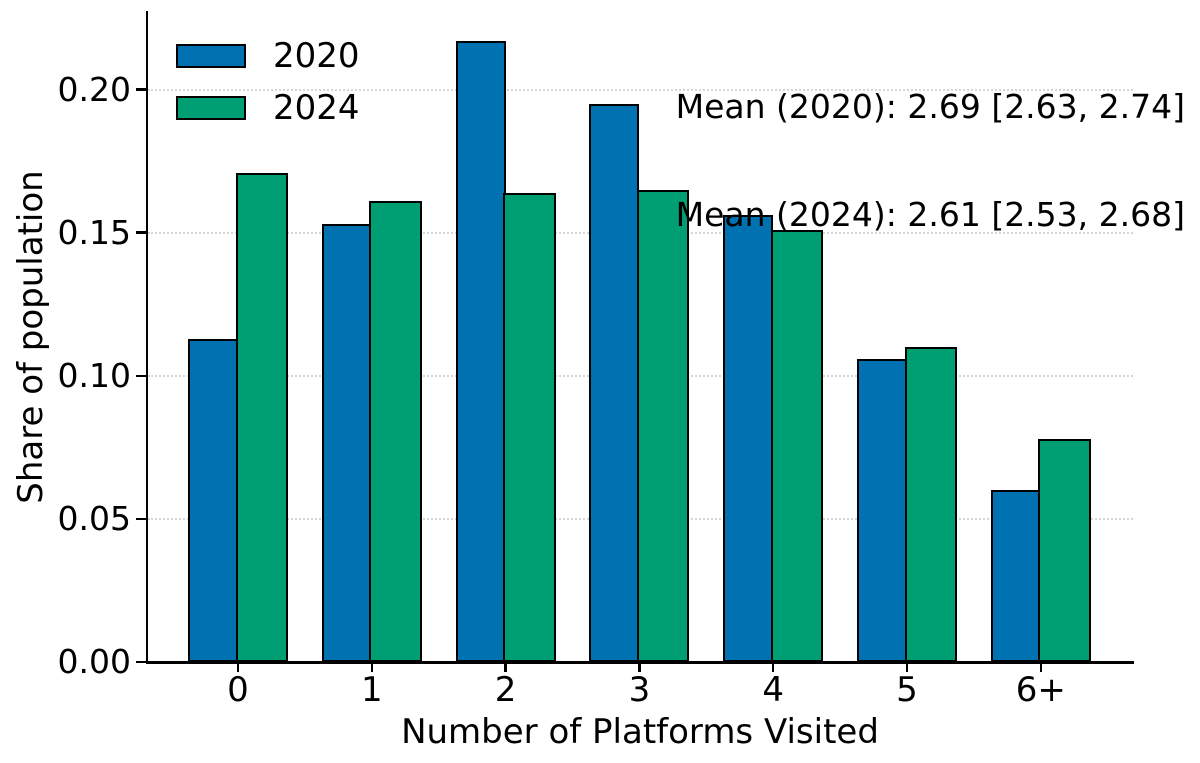  What do you see at coordinates (1015, 576) in the screenshot?
I see `bar-2020-6+` at bounding box center [1015, 576].